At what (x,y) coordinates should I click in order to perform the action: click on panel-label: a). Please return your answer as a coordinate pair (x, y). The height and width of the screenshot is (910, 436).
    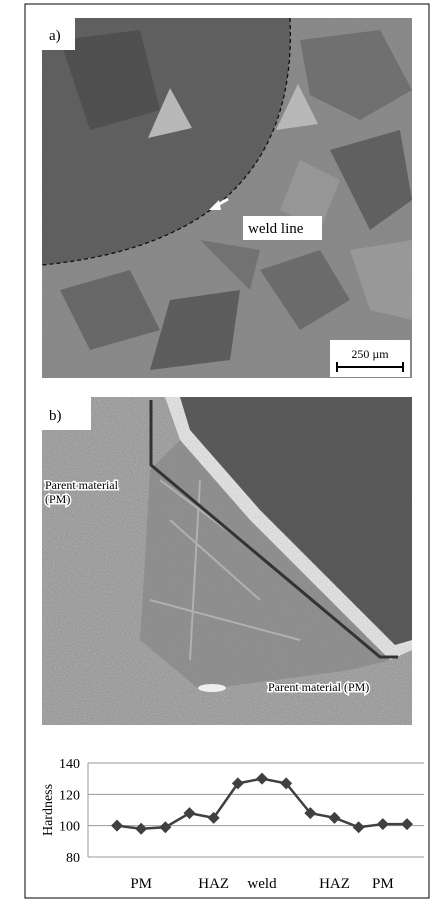
    Looking at the image, I should click on (55, 36).